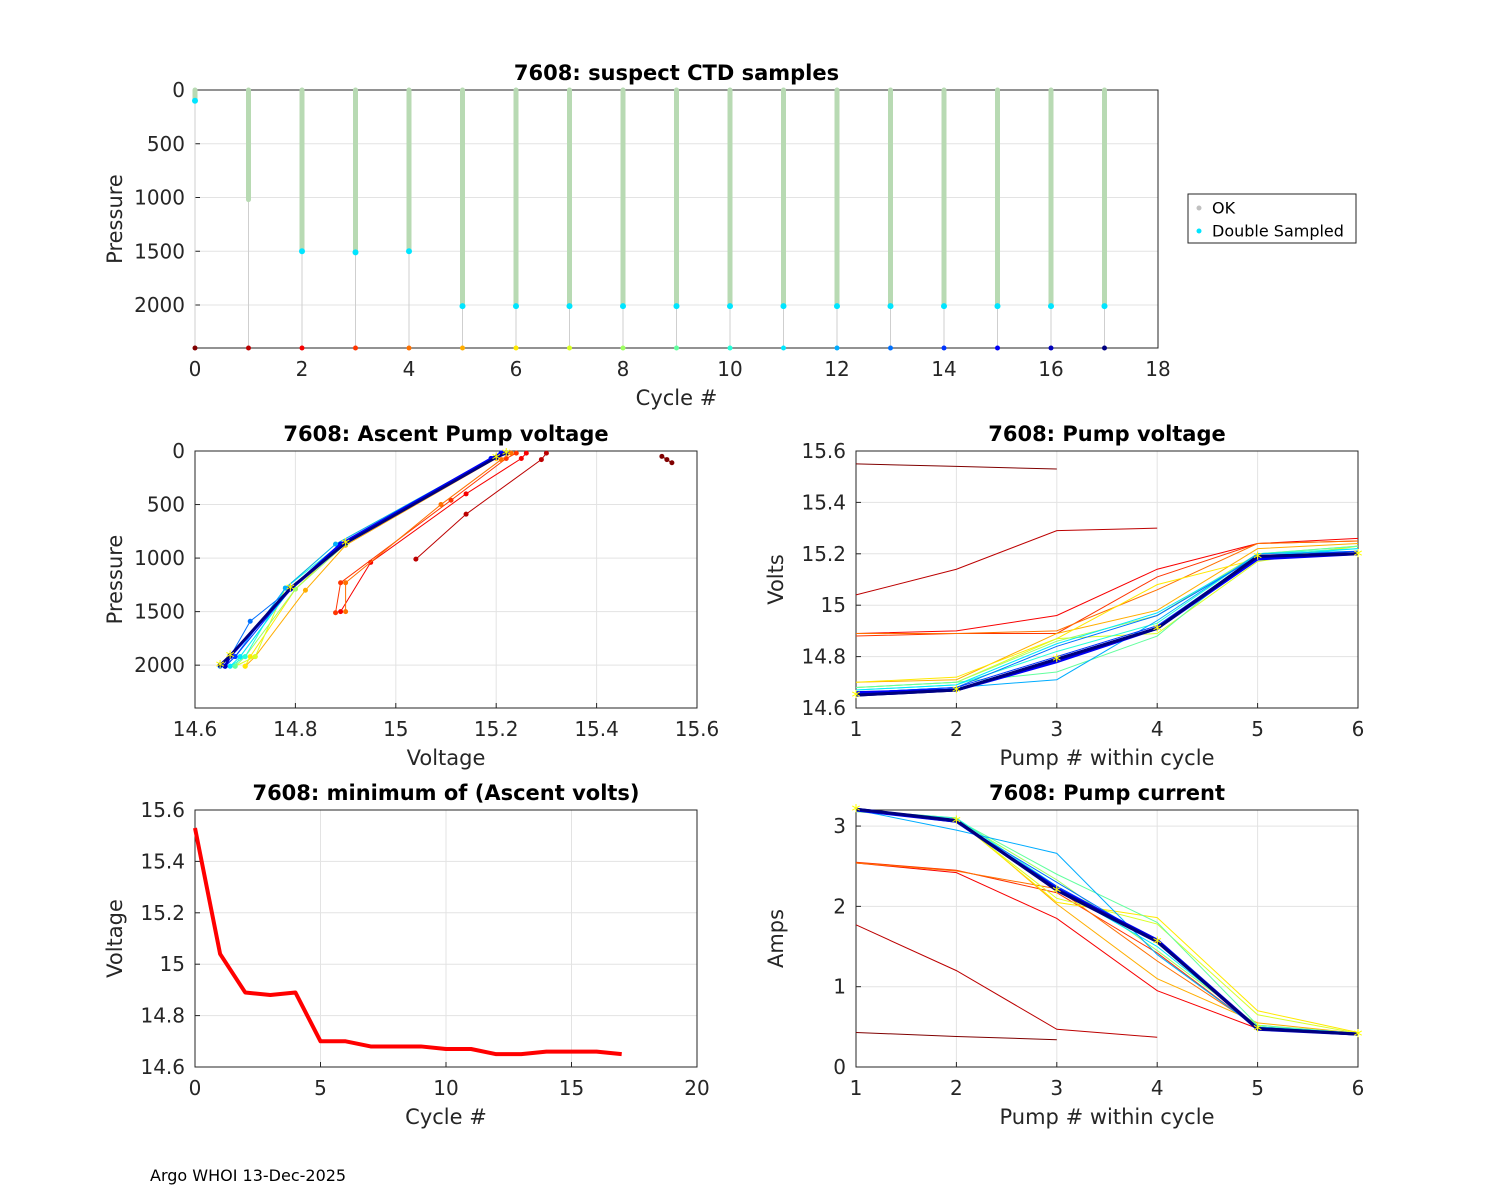  Describe the element at coordinates (1107, 793) in the screenshot. I see `chart-title: 7608: Pump current` at that location.